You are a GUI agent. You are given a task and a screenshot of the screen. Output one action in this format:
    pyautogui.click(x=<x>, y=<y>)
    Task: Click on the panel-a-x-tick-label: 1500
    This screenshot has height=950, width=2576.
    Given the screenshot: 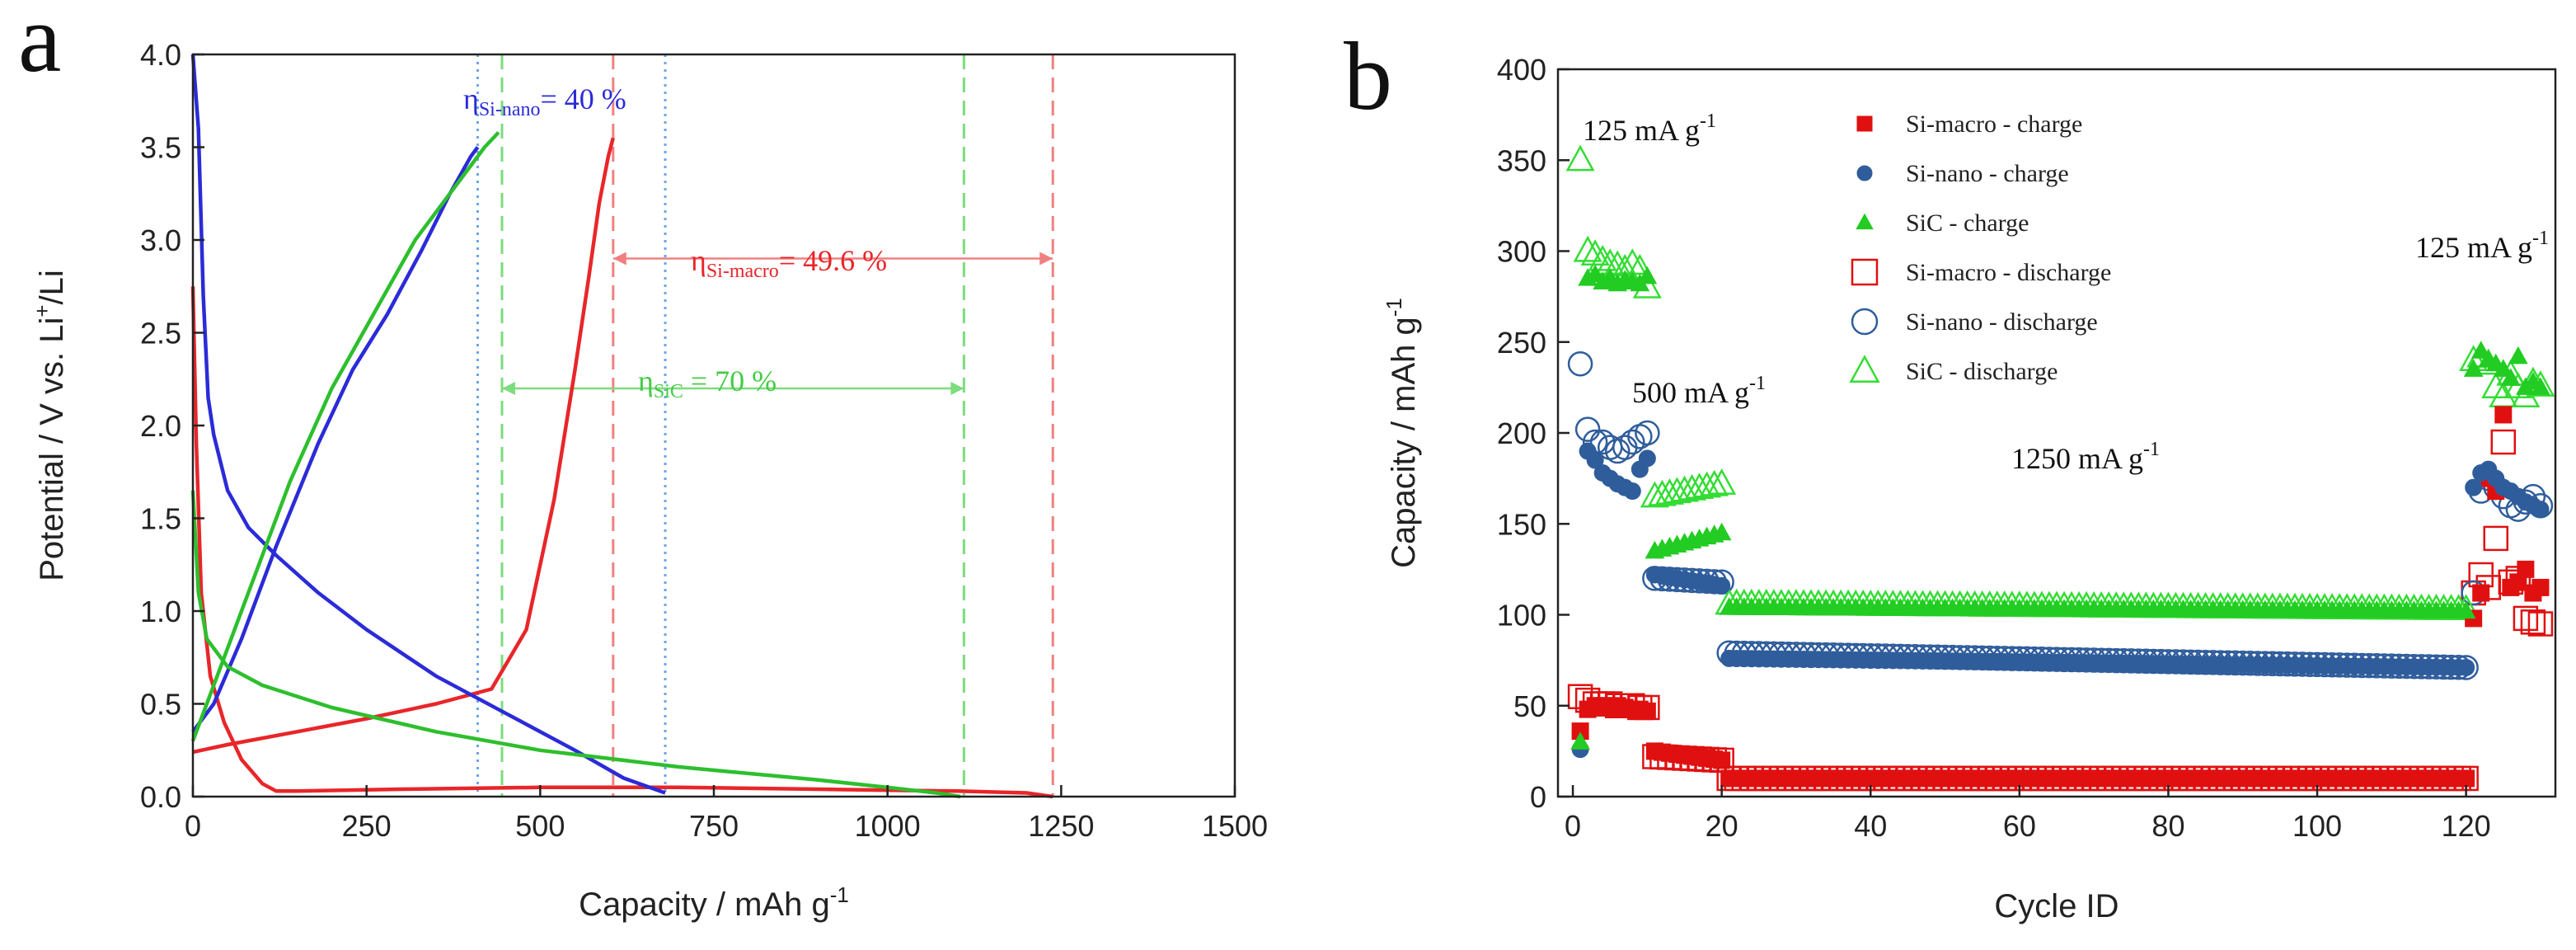 What is the action you would take?
    pyautogui.click(x=1235, y=826)
    